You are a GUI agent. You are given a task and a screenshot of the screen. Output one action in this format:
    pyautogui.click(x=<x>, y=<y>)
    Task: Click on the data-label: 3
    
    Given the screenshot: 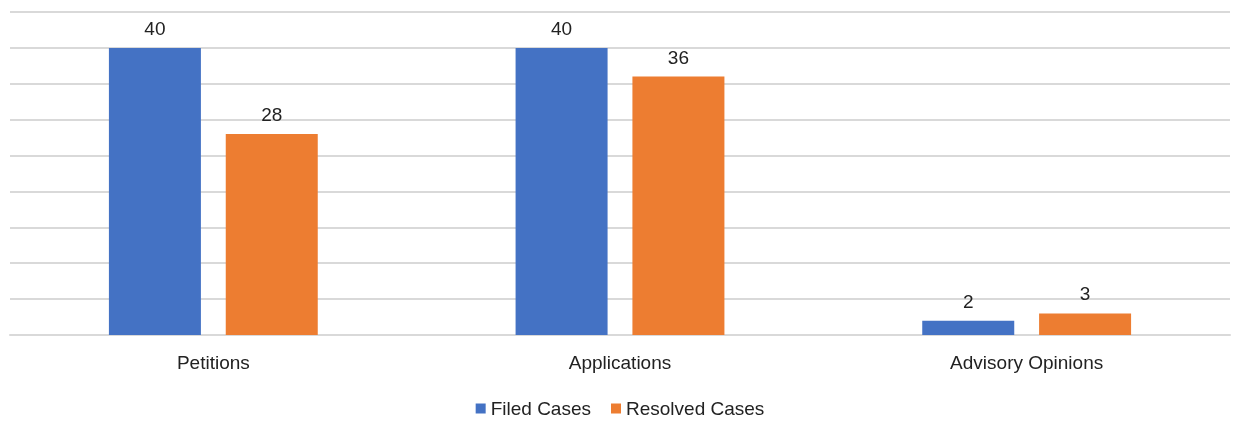 What is the action you would take?
    pyautogui.click(x=1085, y=294)
    